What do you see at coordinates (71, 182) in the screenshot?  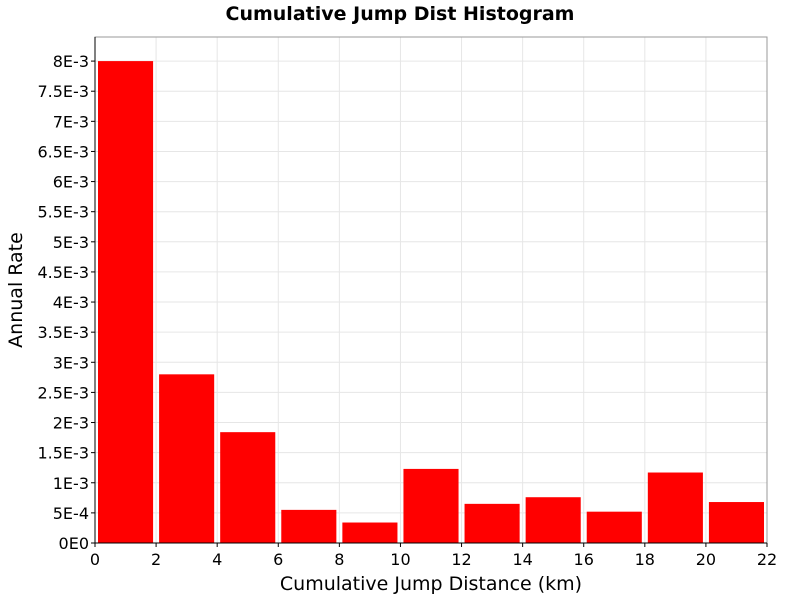 I see `y-tick-label: 6E-3` at bounding box center [71, 182].